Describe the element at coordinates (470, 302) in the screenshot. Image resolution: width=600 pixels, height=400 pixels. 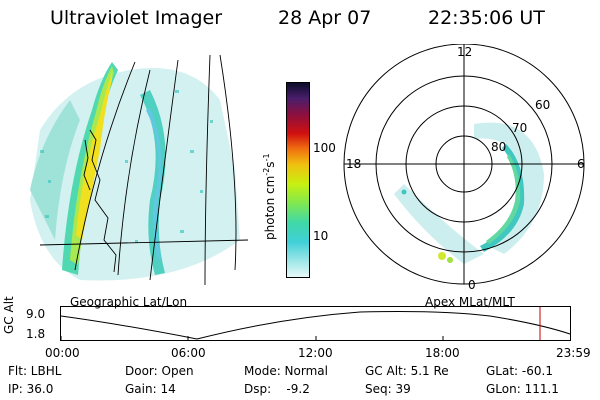
I see `apex-label: Apex MLat/MLT` at that location.